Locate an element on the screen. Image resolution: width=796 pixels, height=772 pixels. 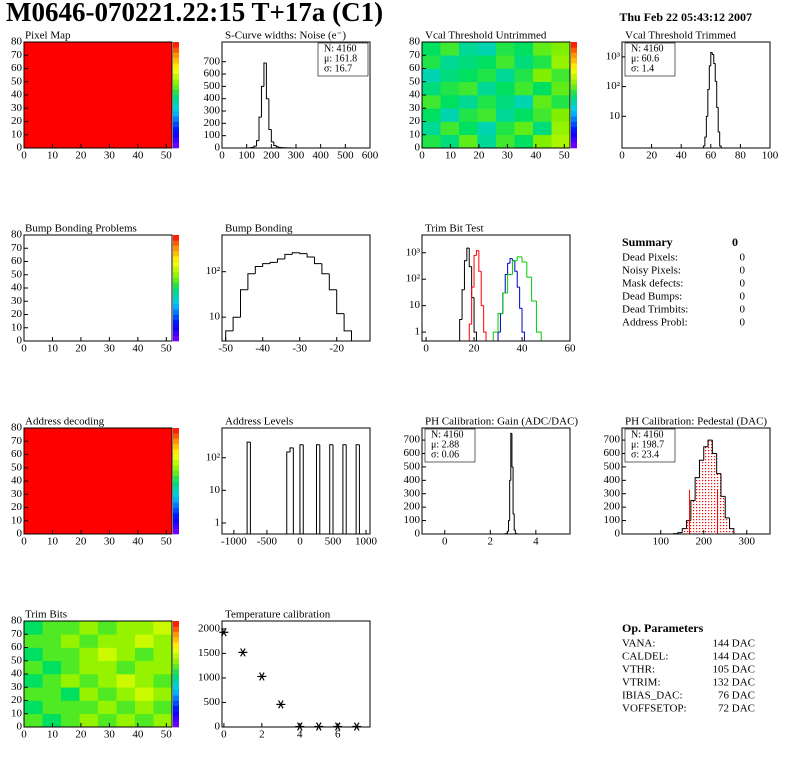
x-tick-label: -30 is located at coordinates (299, 349).